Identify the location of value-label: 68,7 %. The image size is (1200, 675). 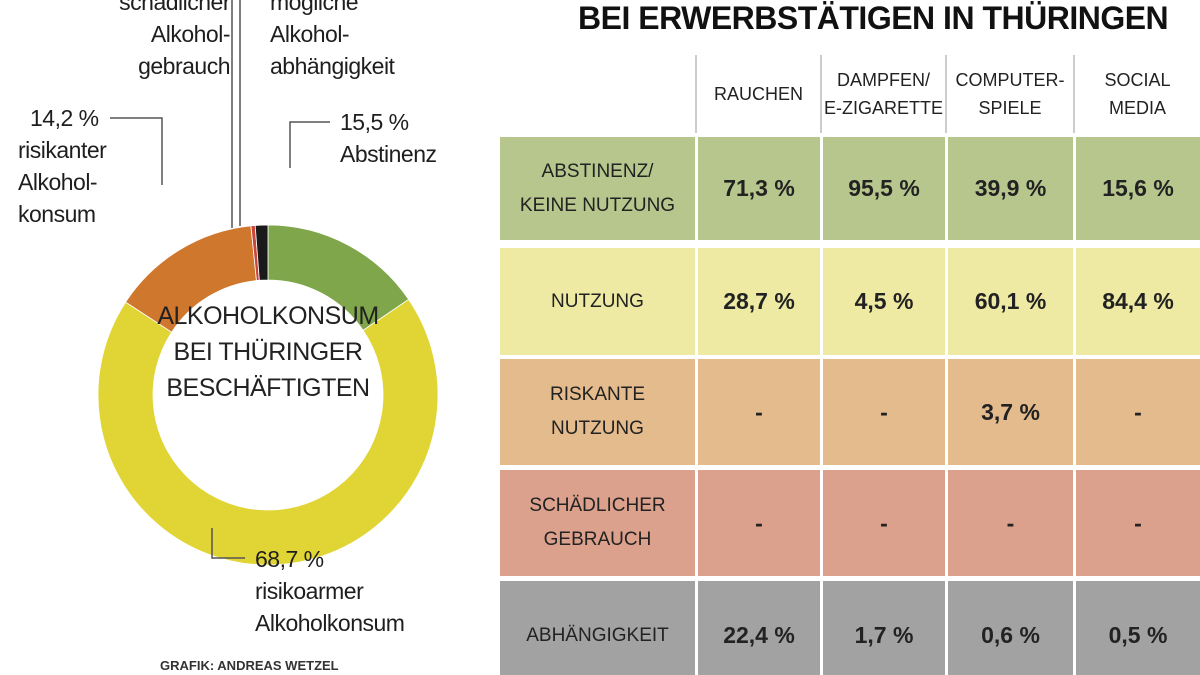
(289, 559).